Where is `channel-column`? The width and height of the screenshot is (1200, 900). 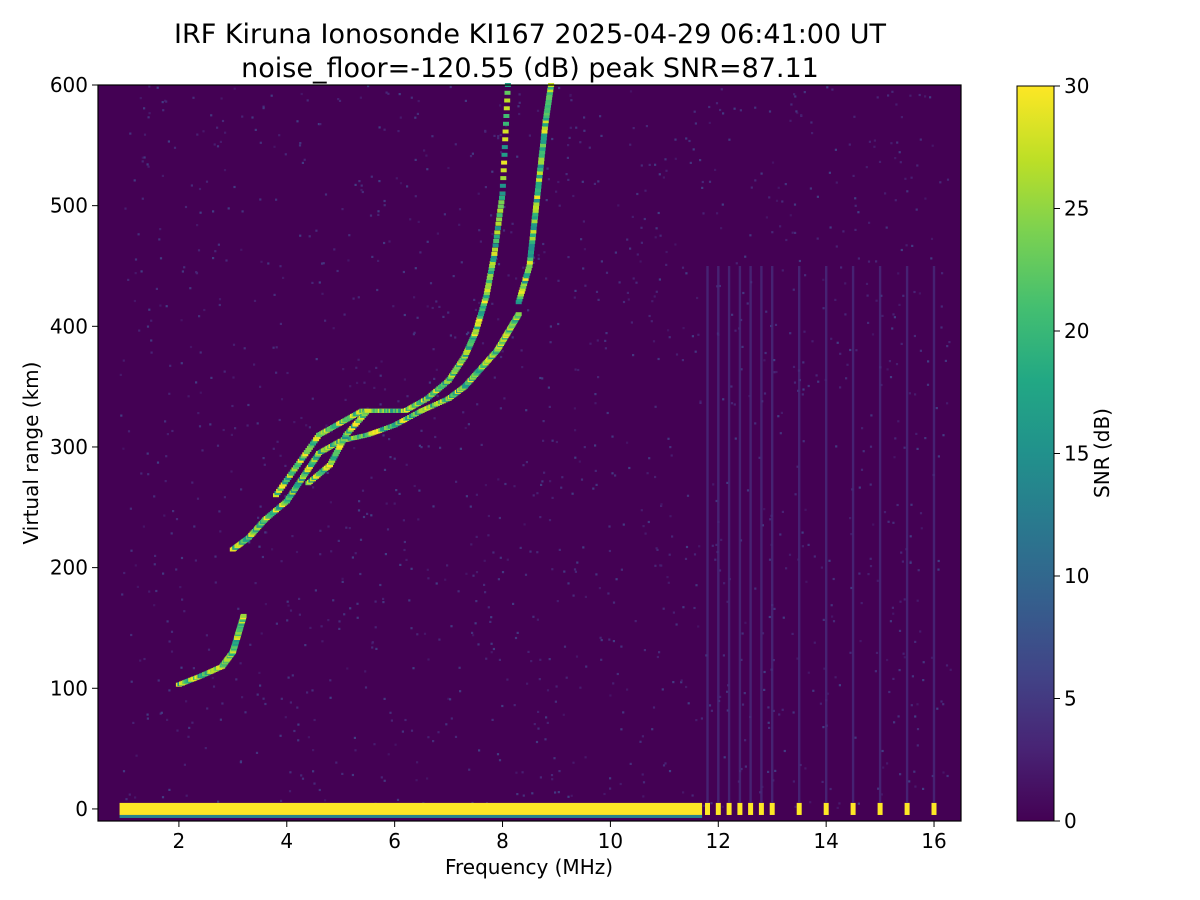
channel-column is located at coordinates (934, 534).